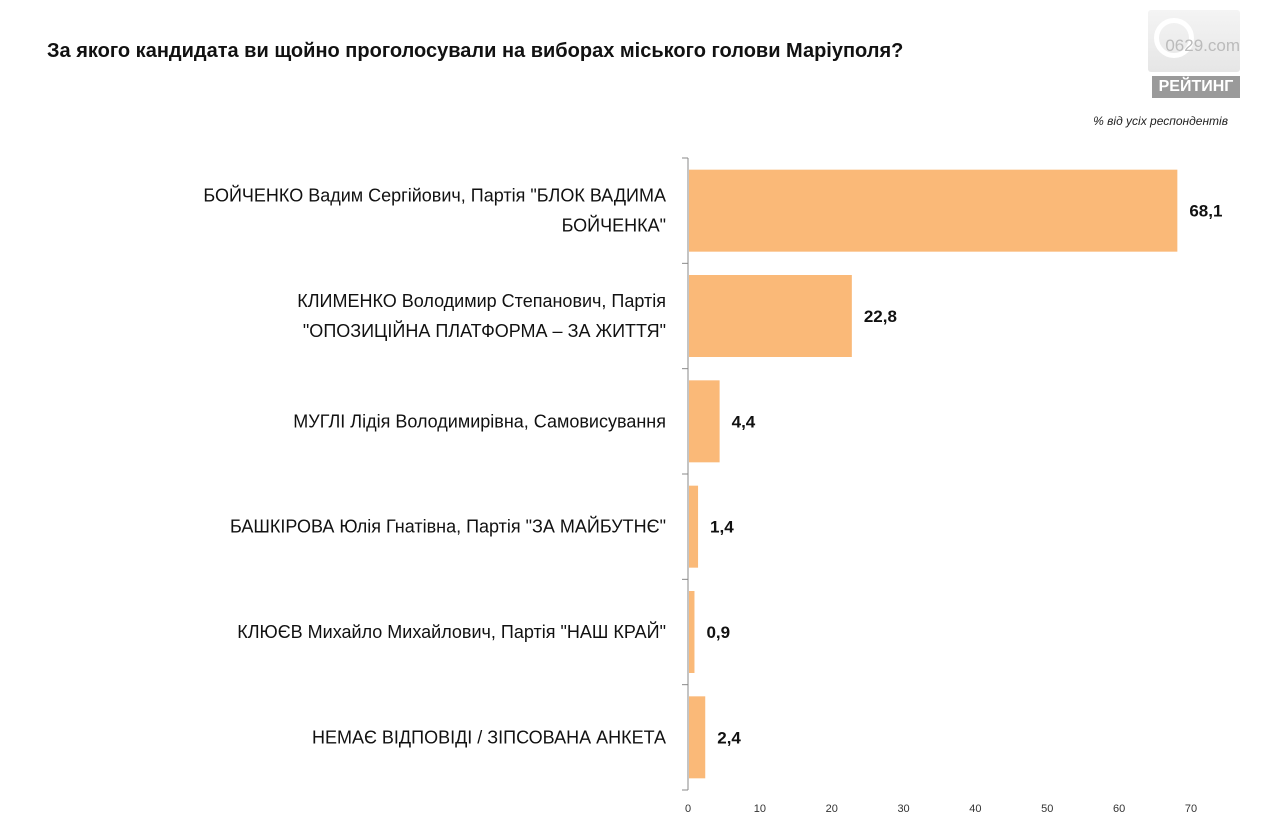  I want to click on logo: 0629.com РЕЙТИНГ, so click(1194, 54).